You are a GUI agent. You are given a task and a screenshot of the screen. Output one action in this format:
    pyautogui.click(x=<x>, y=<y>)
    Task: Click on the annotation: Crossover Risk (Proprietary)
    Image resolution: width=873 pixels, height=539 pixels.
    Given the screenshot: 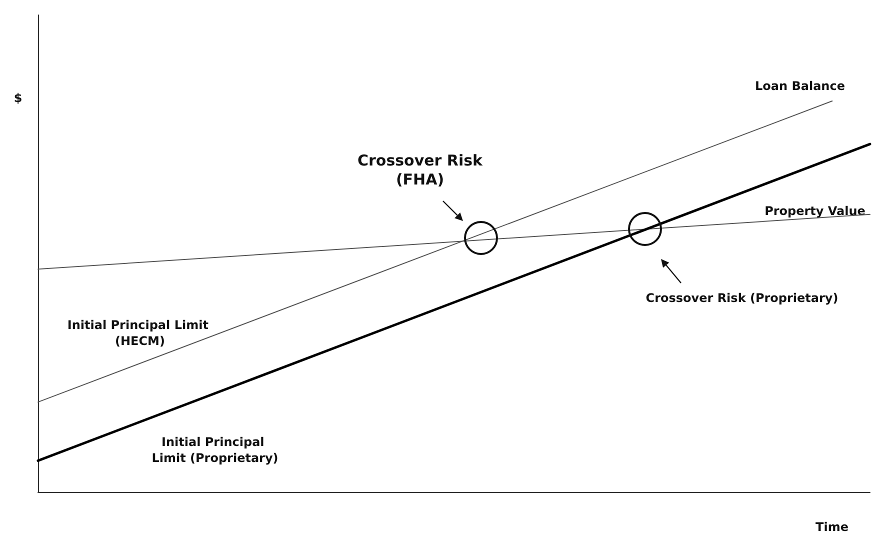 What is the action you would take?
    pyautogui.click(x=742, y=298)
    